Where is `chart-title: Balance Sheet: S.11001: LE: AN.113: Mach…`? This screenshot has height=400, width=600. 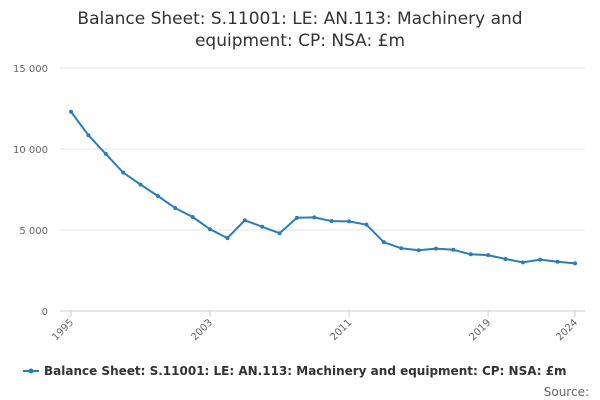
chart-title: Balance Sheet: S.11001: LE: AN.113: Mach… is located at coordinates (299, 30).